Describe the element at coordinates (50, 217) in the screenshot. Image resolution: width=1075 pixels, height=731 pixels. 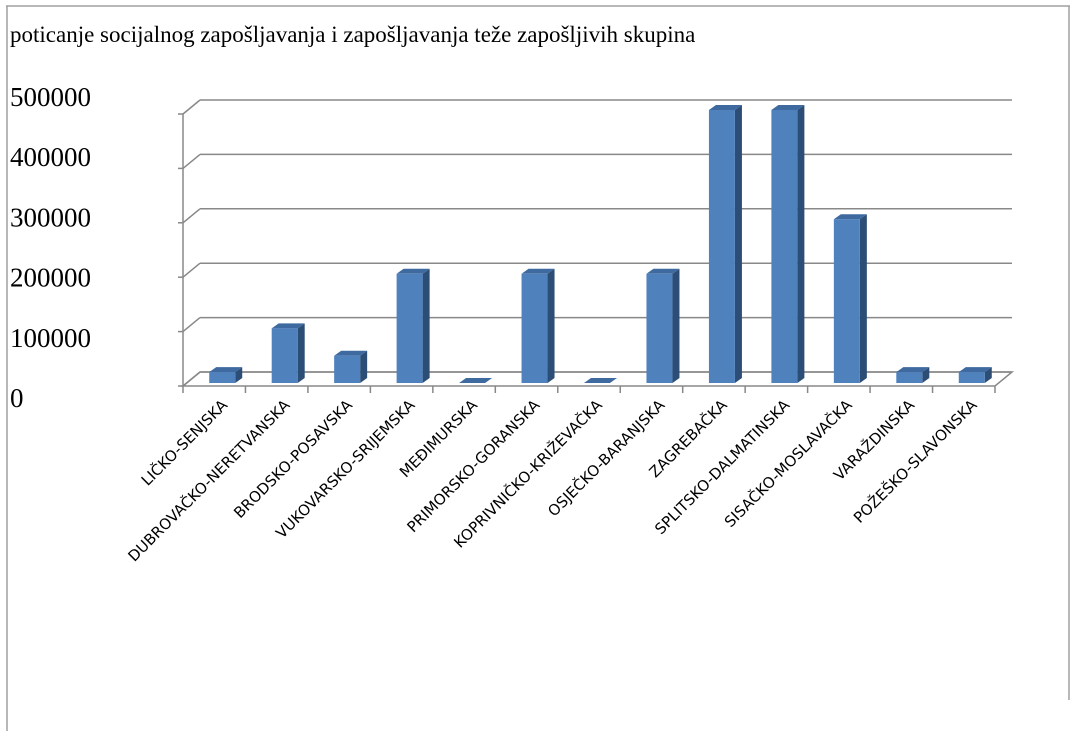
I see `y-tick-label: 300000` at that location.